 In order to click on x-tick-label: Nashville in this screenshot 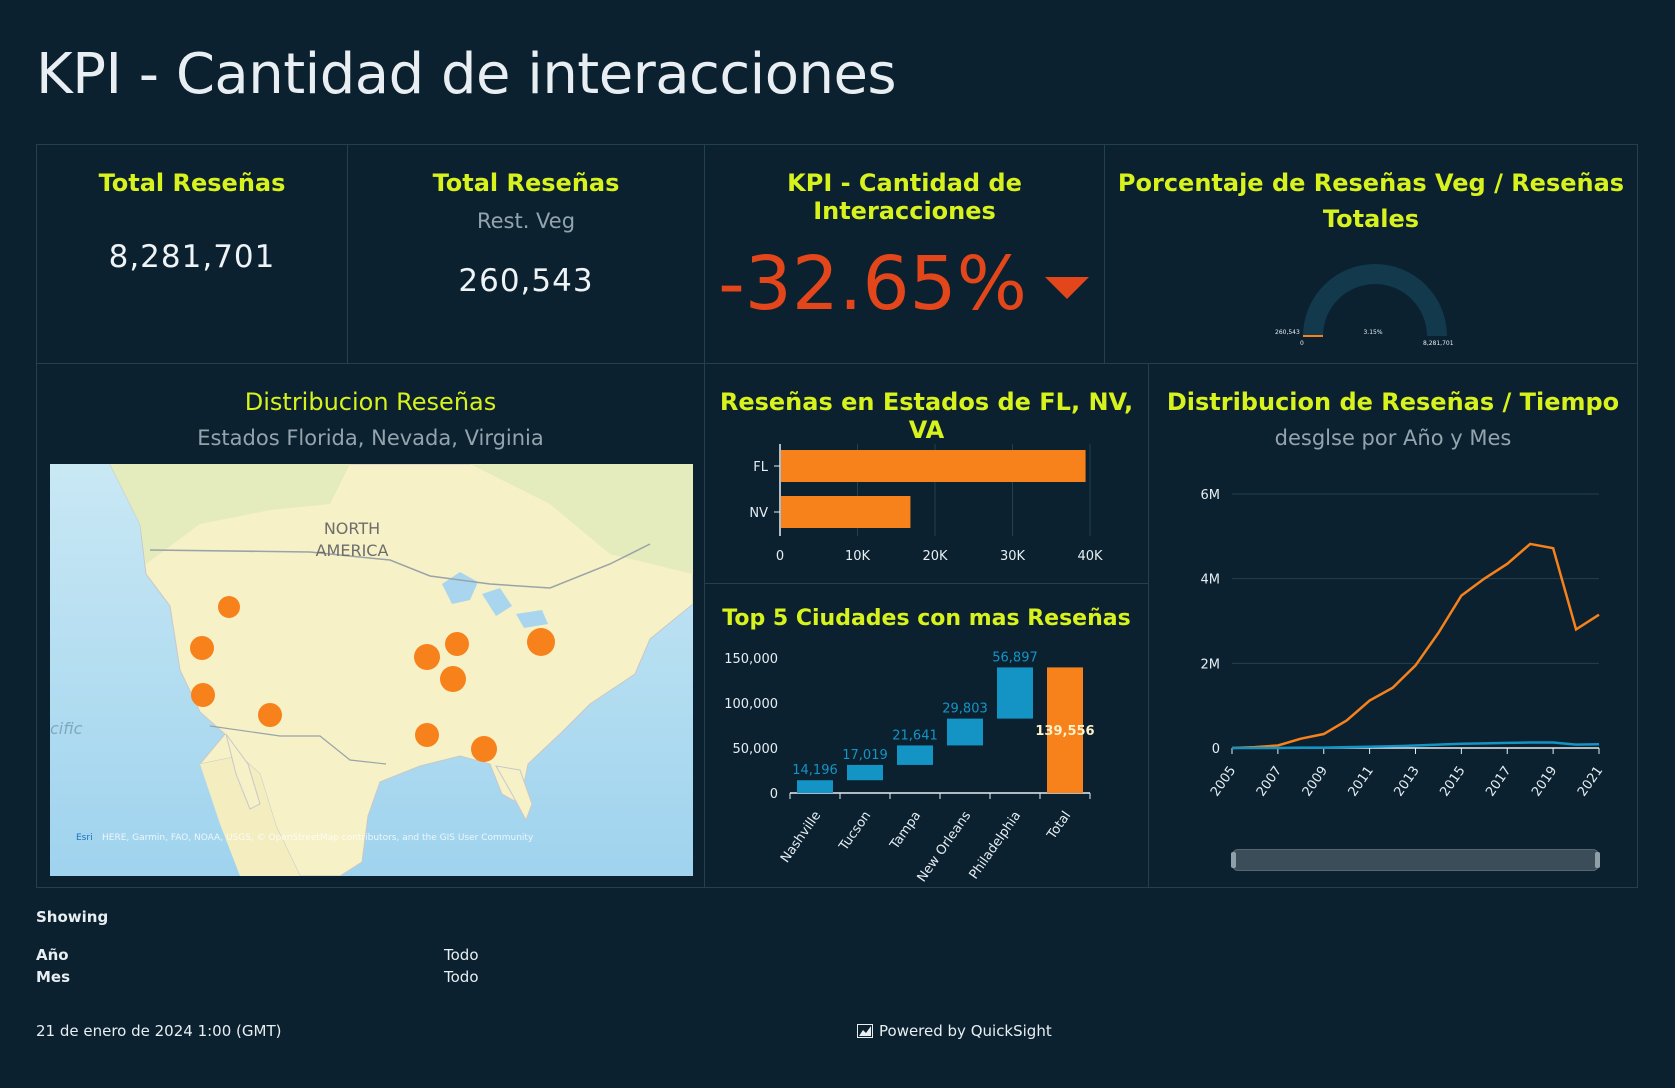, I will do `click(801, 837)`.